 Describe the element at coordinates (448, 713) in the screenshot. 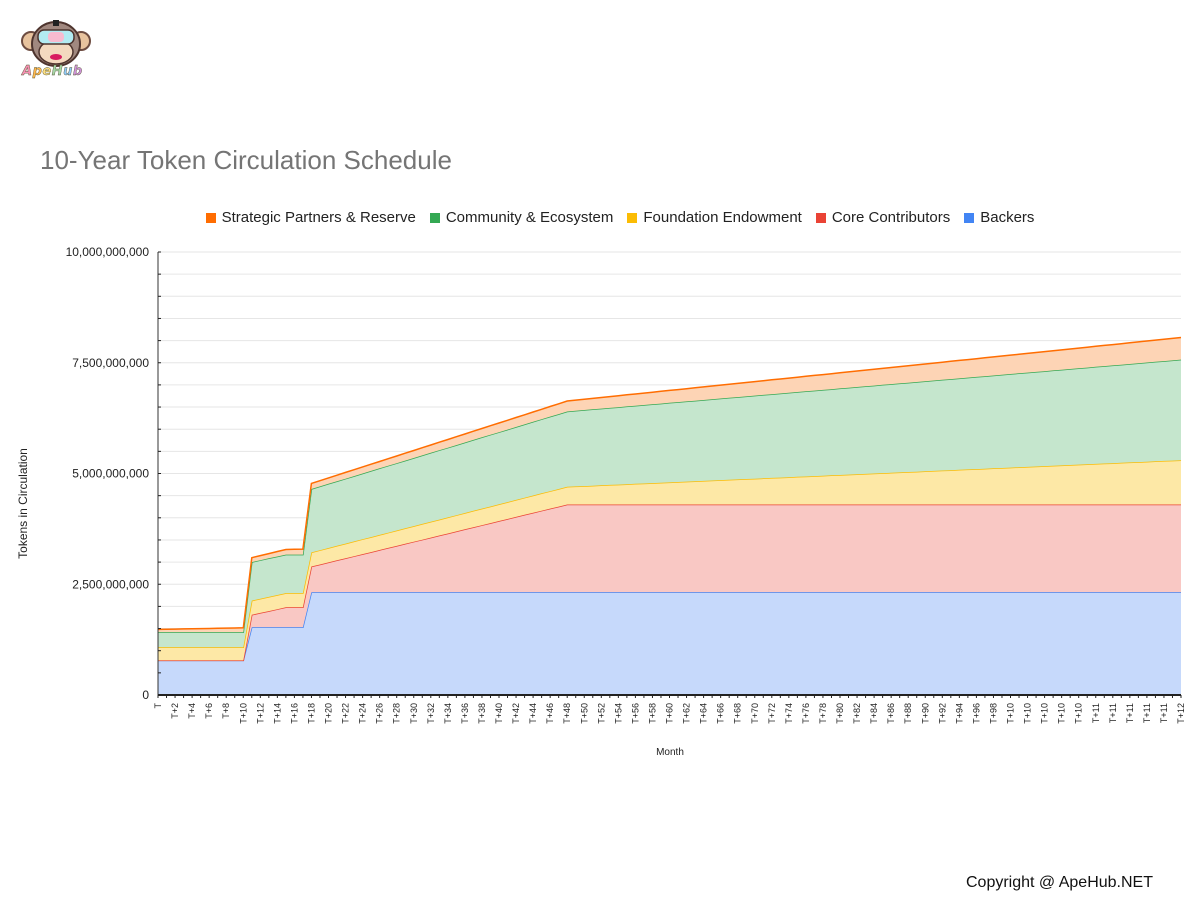

I see `x-tick-label: T+34` at that location.